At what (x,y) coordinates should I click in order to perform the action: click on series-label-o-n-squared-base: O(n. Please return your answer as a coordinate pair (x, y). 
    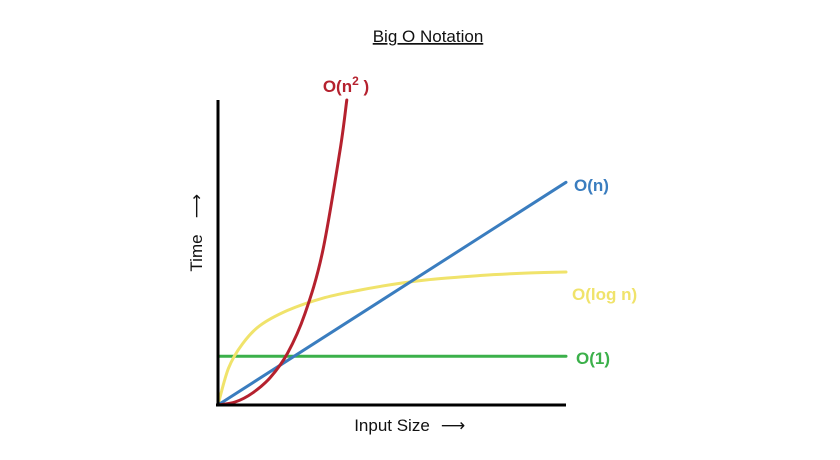
    Looking at the image, I should click on (337, 86).